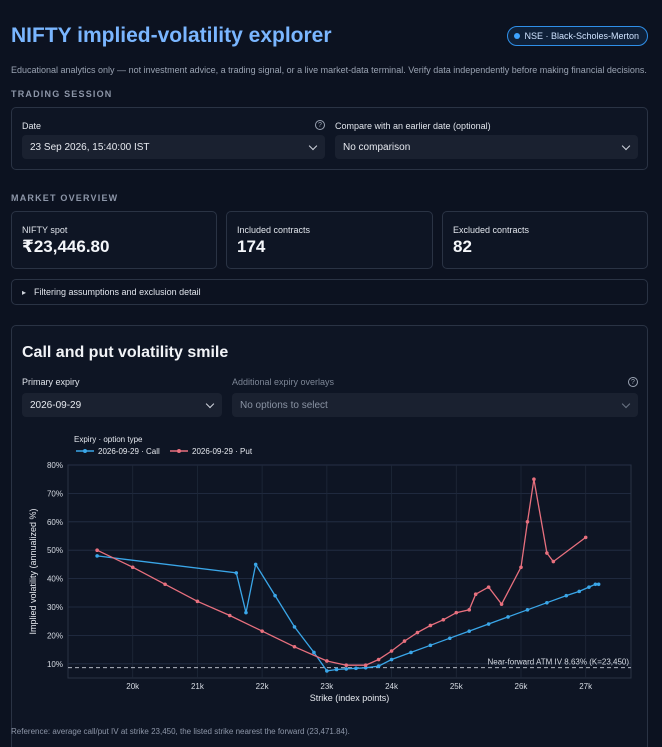 The image size is (662, 747). Describe the element at coordinates (24, 292) in the screenshot. I see `chevron-right-icon: ▸` at that location.